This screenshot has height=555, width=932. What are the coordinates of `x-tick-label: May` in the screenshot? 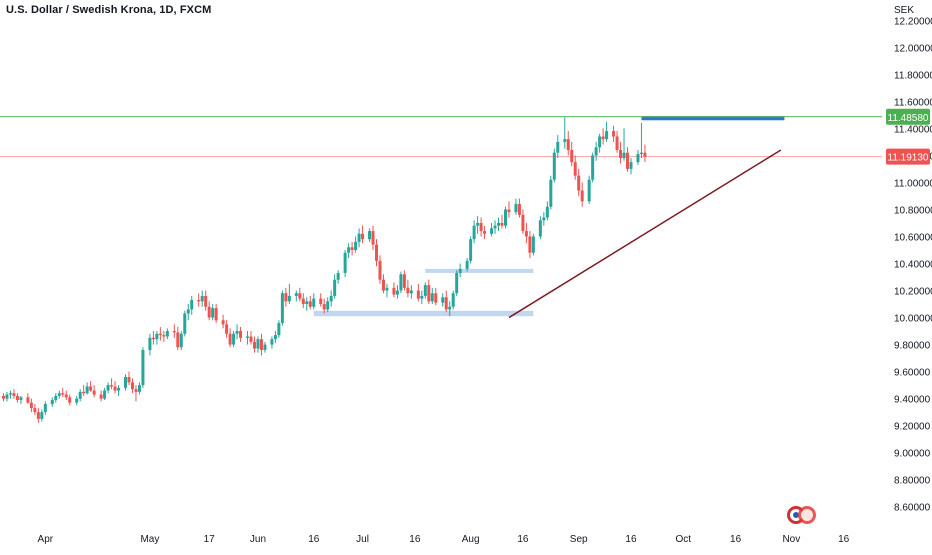 It's located at (149, 539).